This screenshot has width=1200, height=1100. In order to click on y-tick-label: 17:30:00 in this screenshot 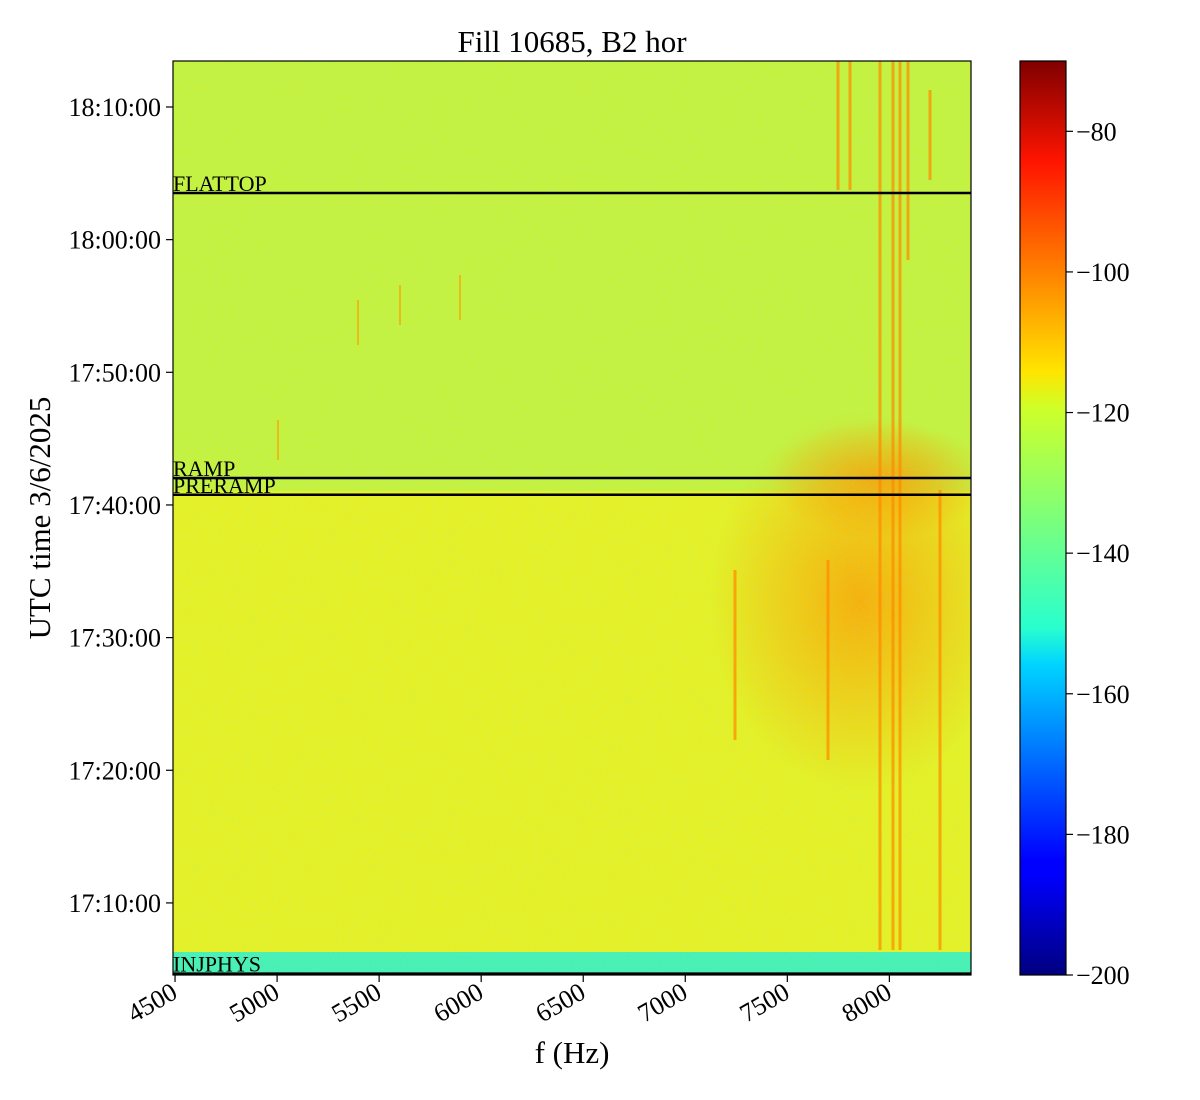, I will do `click(115, 638)`.